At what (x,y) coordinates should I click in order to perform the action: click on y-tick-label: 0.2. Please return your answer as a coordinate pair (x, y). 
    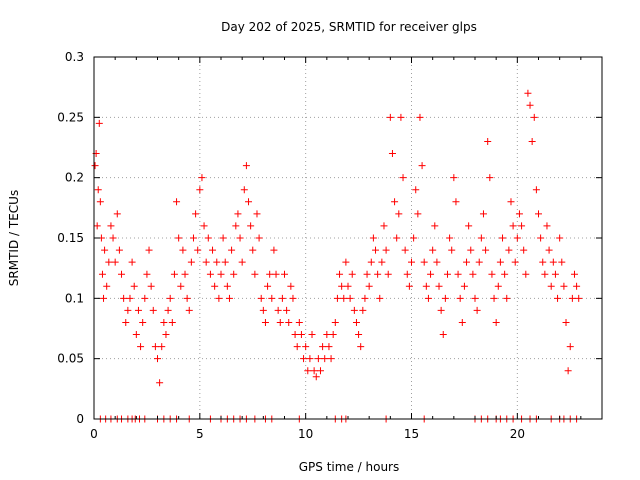
    Looking at the image, I should click on (74, 178).